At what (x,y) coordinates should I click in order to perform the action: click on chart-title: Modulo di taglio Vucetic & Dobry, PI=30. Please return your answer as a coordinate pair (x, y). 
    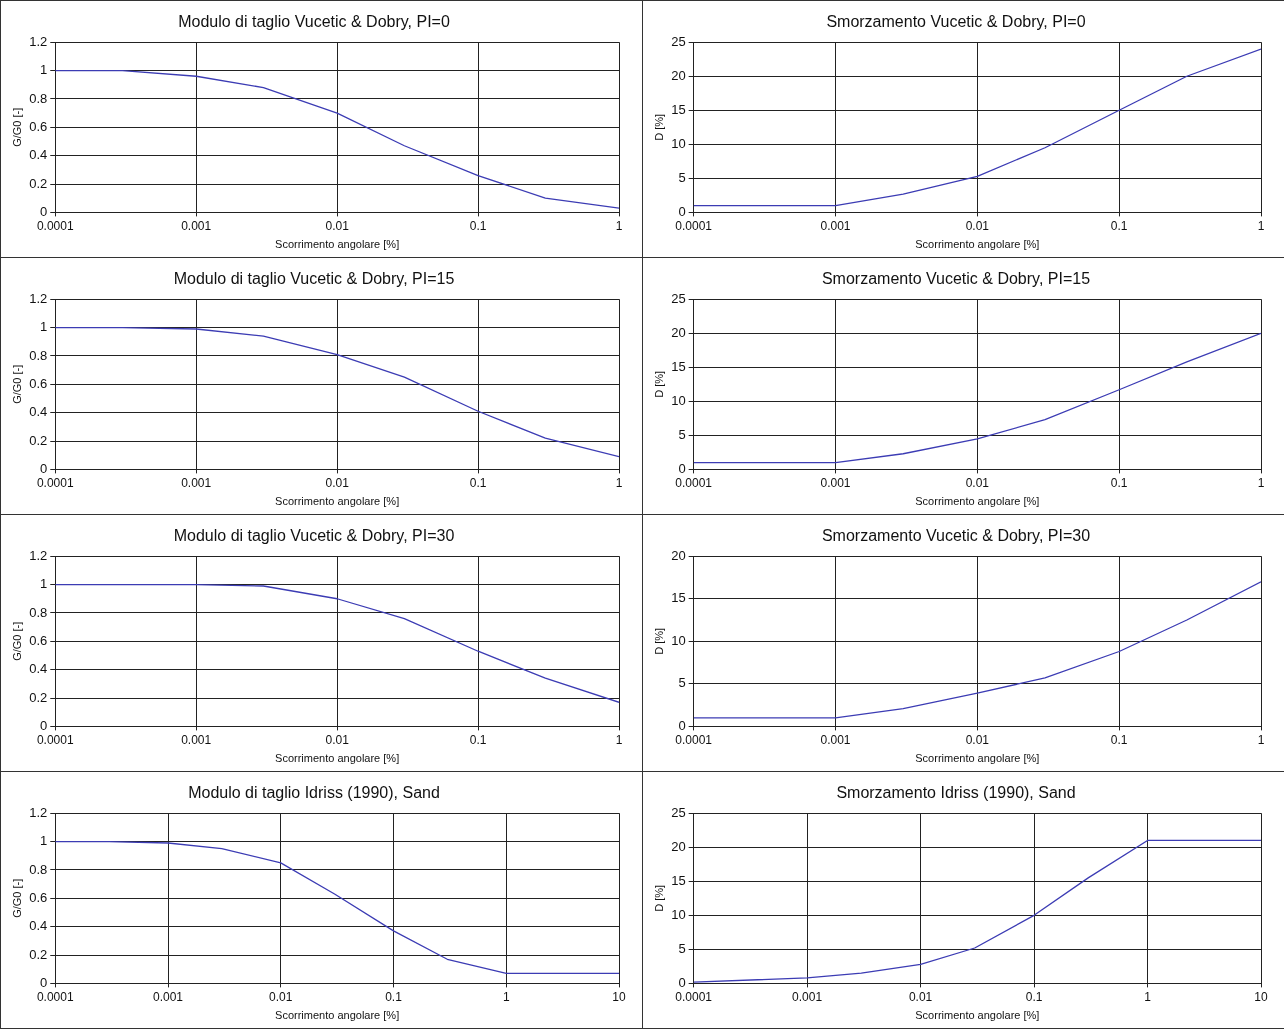
    Looking at the image, I should click on (314, 536).